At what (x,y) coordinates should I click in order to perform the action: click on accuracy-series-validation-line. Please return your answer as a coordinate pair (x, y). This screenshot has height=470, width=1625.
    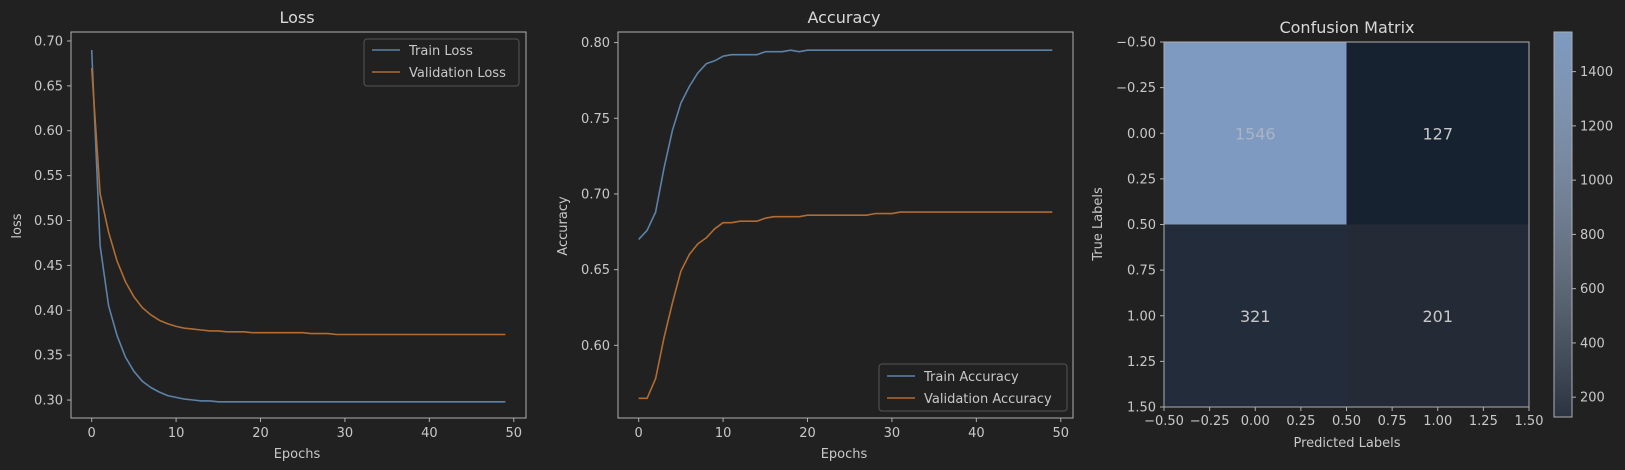
    Looking at the image, I should click on (845, 305).